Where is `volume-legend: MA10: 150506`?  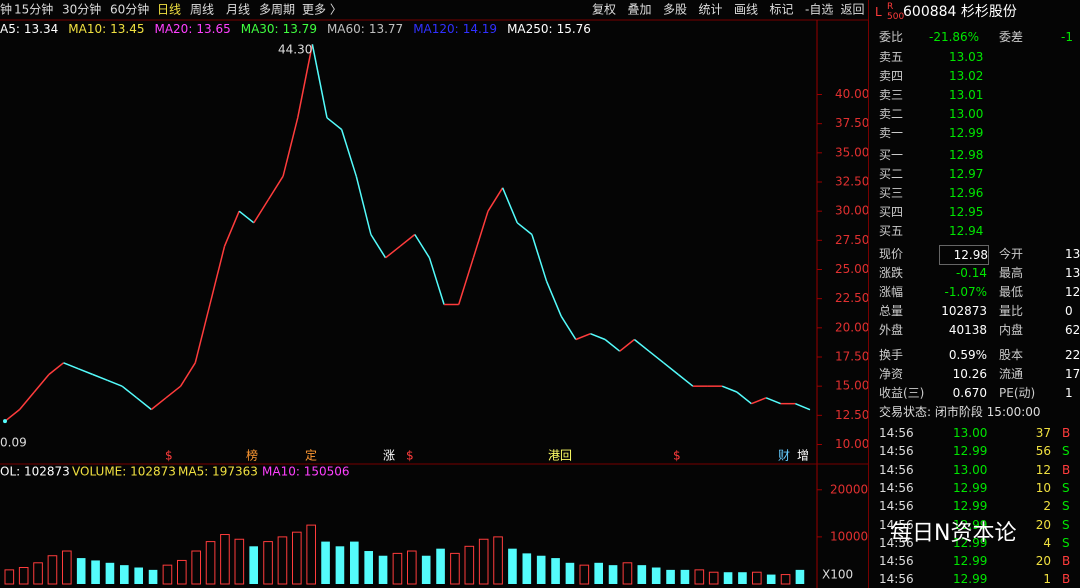 volume-legend: MA10: 150506 is located at coordinates (306, 472).